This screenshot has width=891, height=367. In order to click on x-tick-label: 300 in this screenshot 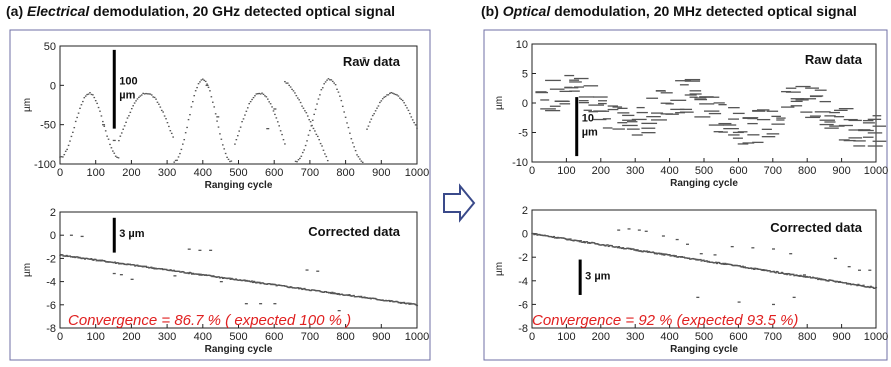, I will do `click(635, 171)`.